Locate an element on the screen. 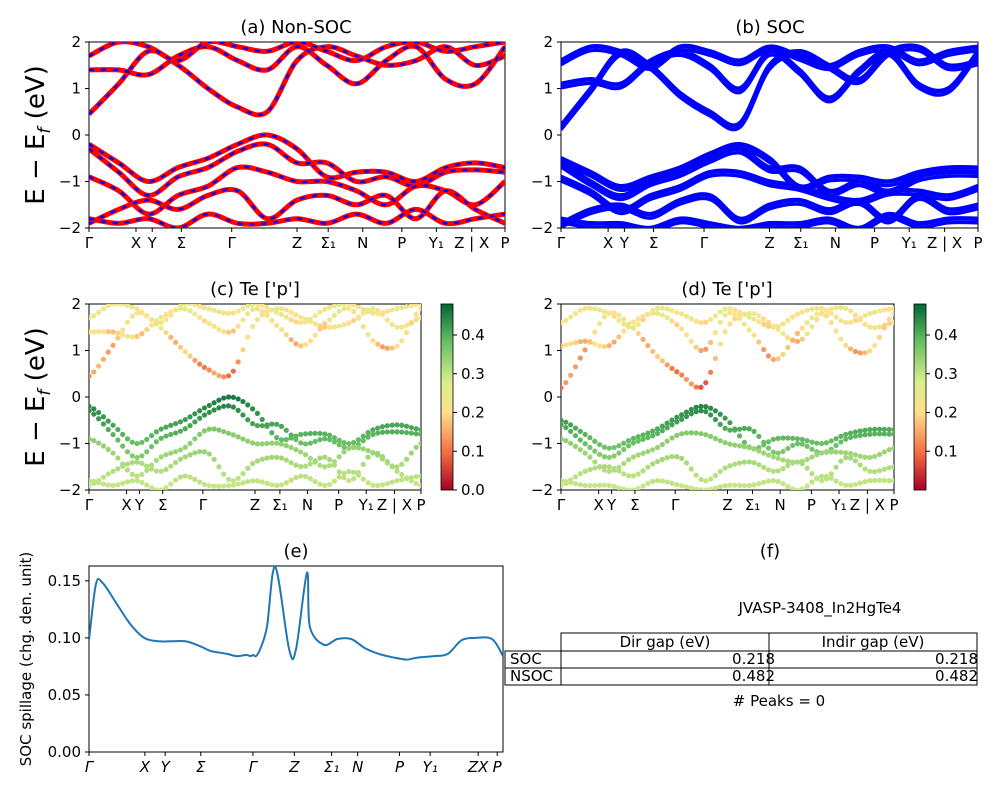  panel-d-ytick-label: 2 is located at coordinates (548, 304).